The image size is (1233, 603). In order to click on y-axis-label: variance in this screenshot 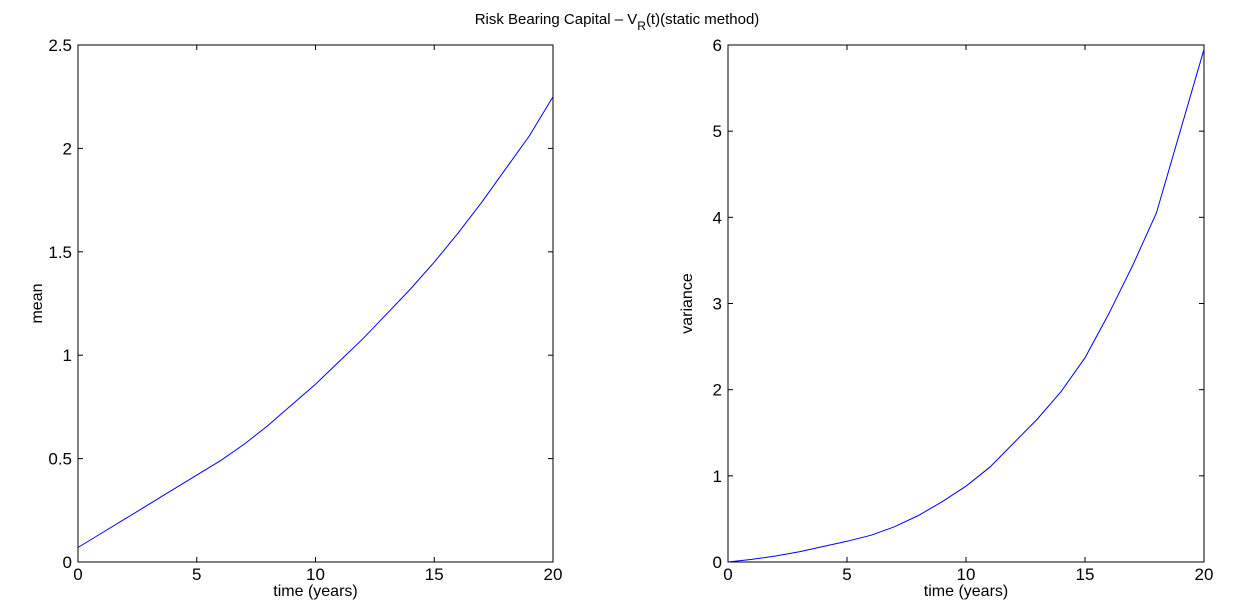, I will do `click(687, 303)`.